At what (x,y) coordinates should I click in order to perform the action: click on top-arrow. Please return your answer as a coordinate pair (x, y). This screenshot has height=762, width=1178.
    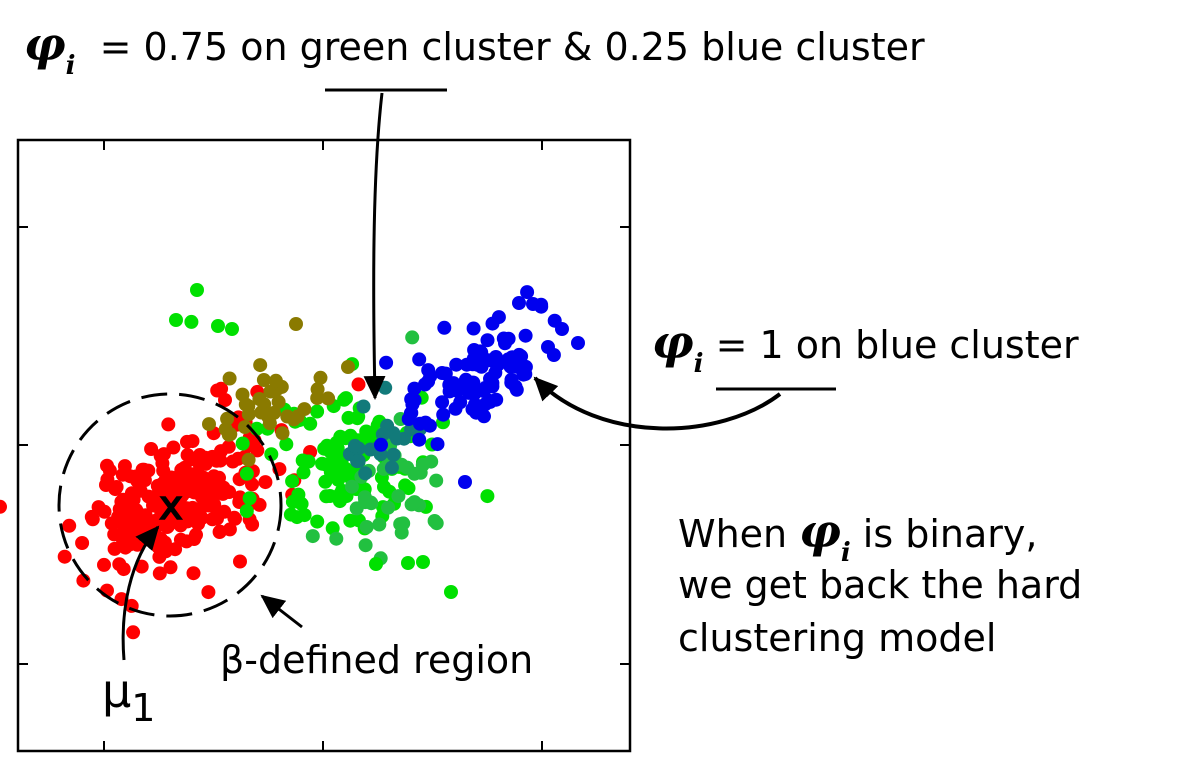
    Looking at the image, I should click on (386, 244).